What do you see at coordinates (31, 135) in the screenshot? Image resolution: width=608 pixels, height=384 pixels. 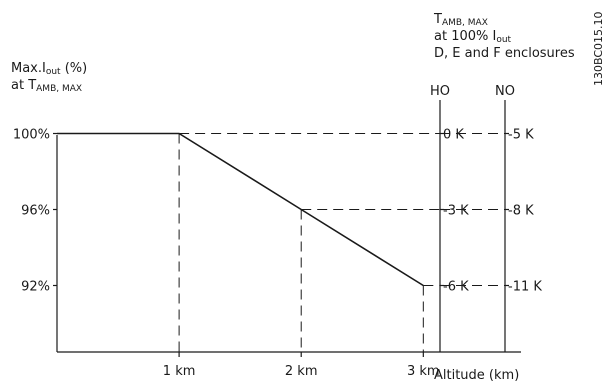 I see `y-tick-label-100%: 100%` at bounding box center [31, 135].